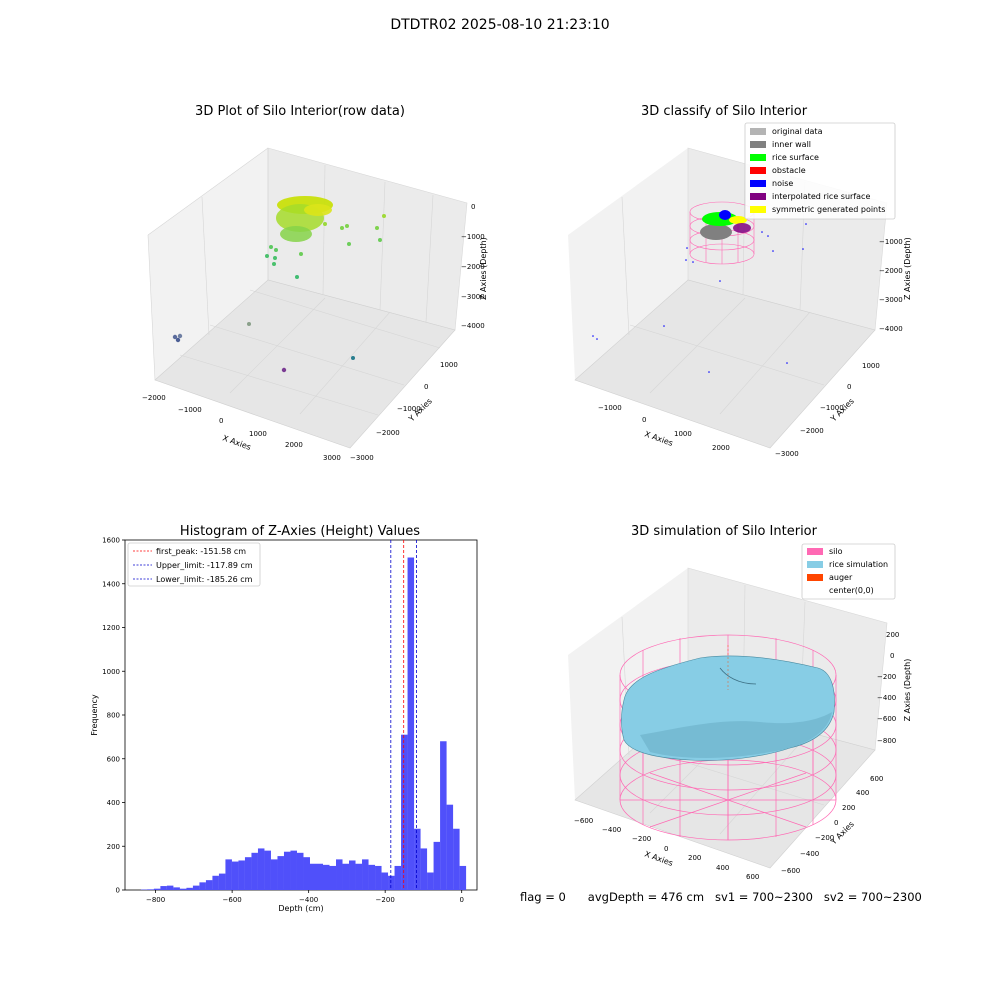 The image size is (1000, 1000). I want to click on histogram-y-tick-label: 1600, so click(111, 541).